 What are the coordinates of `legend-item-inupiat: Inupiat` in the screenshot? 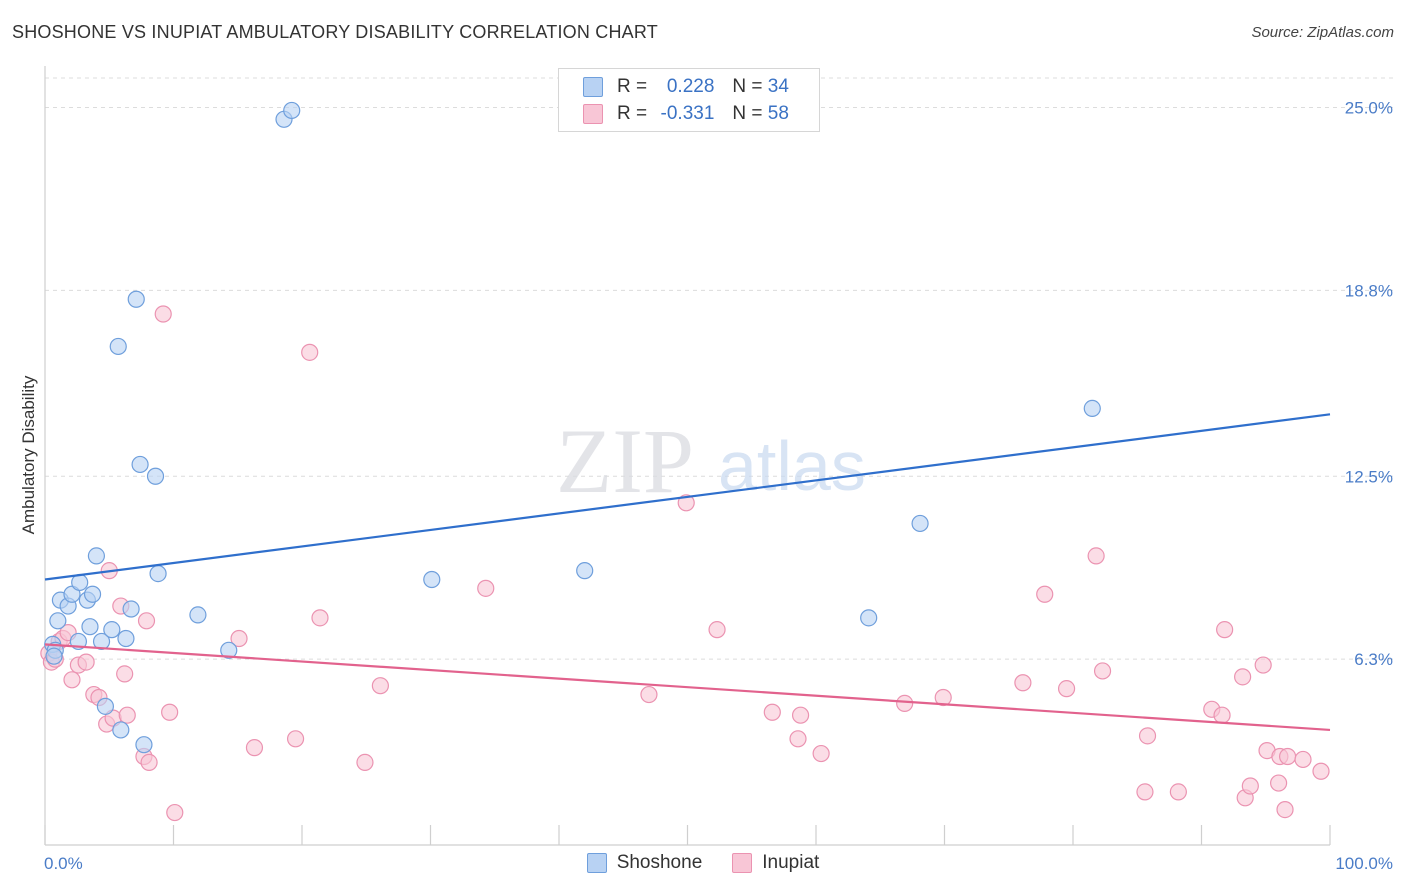 It's located at (775, 863).